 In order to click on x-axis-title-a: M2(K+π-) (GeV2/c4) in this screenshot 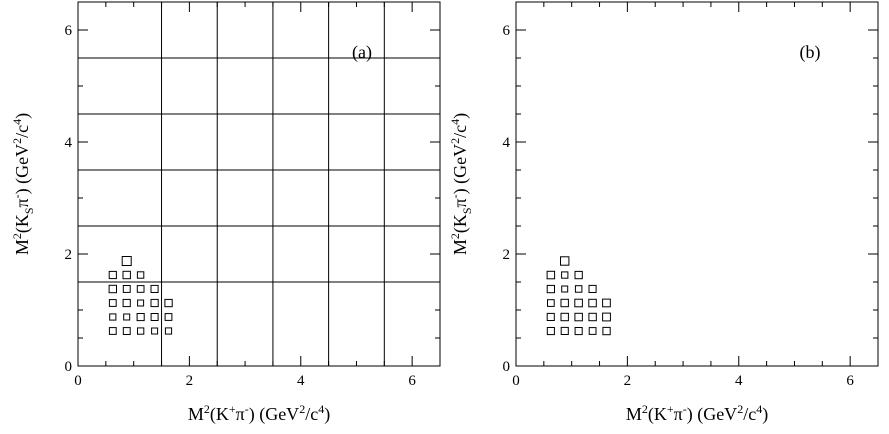, I will do `click(259, 413)`.